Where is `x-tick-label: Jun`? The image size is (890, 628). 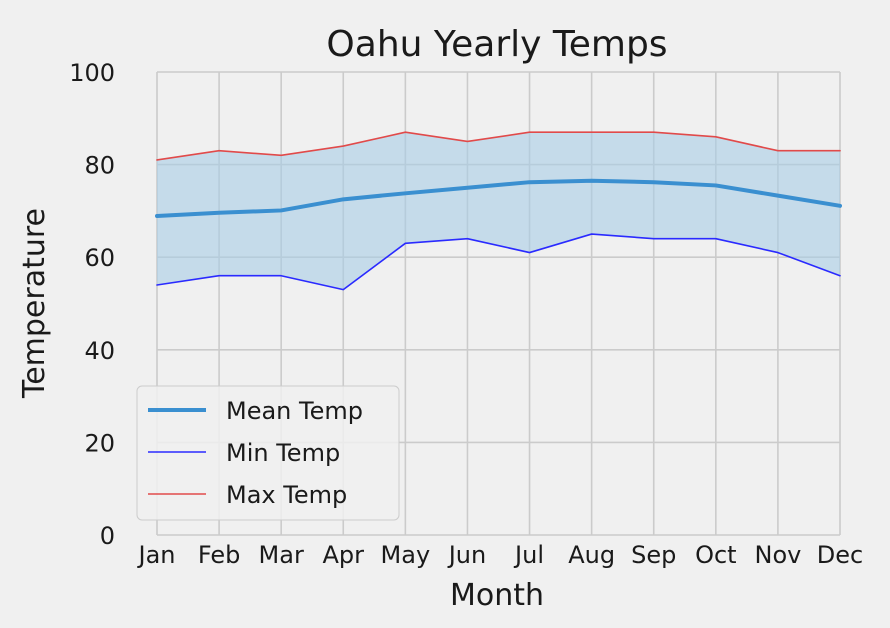 x-tick-label: Jun is located at coordinates (467, 555).